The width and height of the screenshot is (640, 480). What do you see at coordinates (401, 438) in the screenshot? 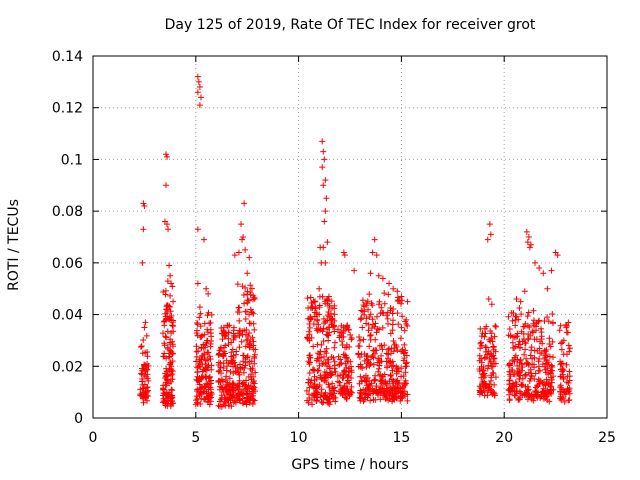
I see `x-tick-label: 15` at bounding box center [401, 438].